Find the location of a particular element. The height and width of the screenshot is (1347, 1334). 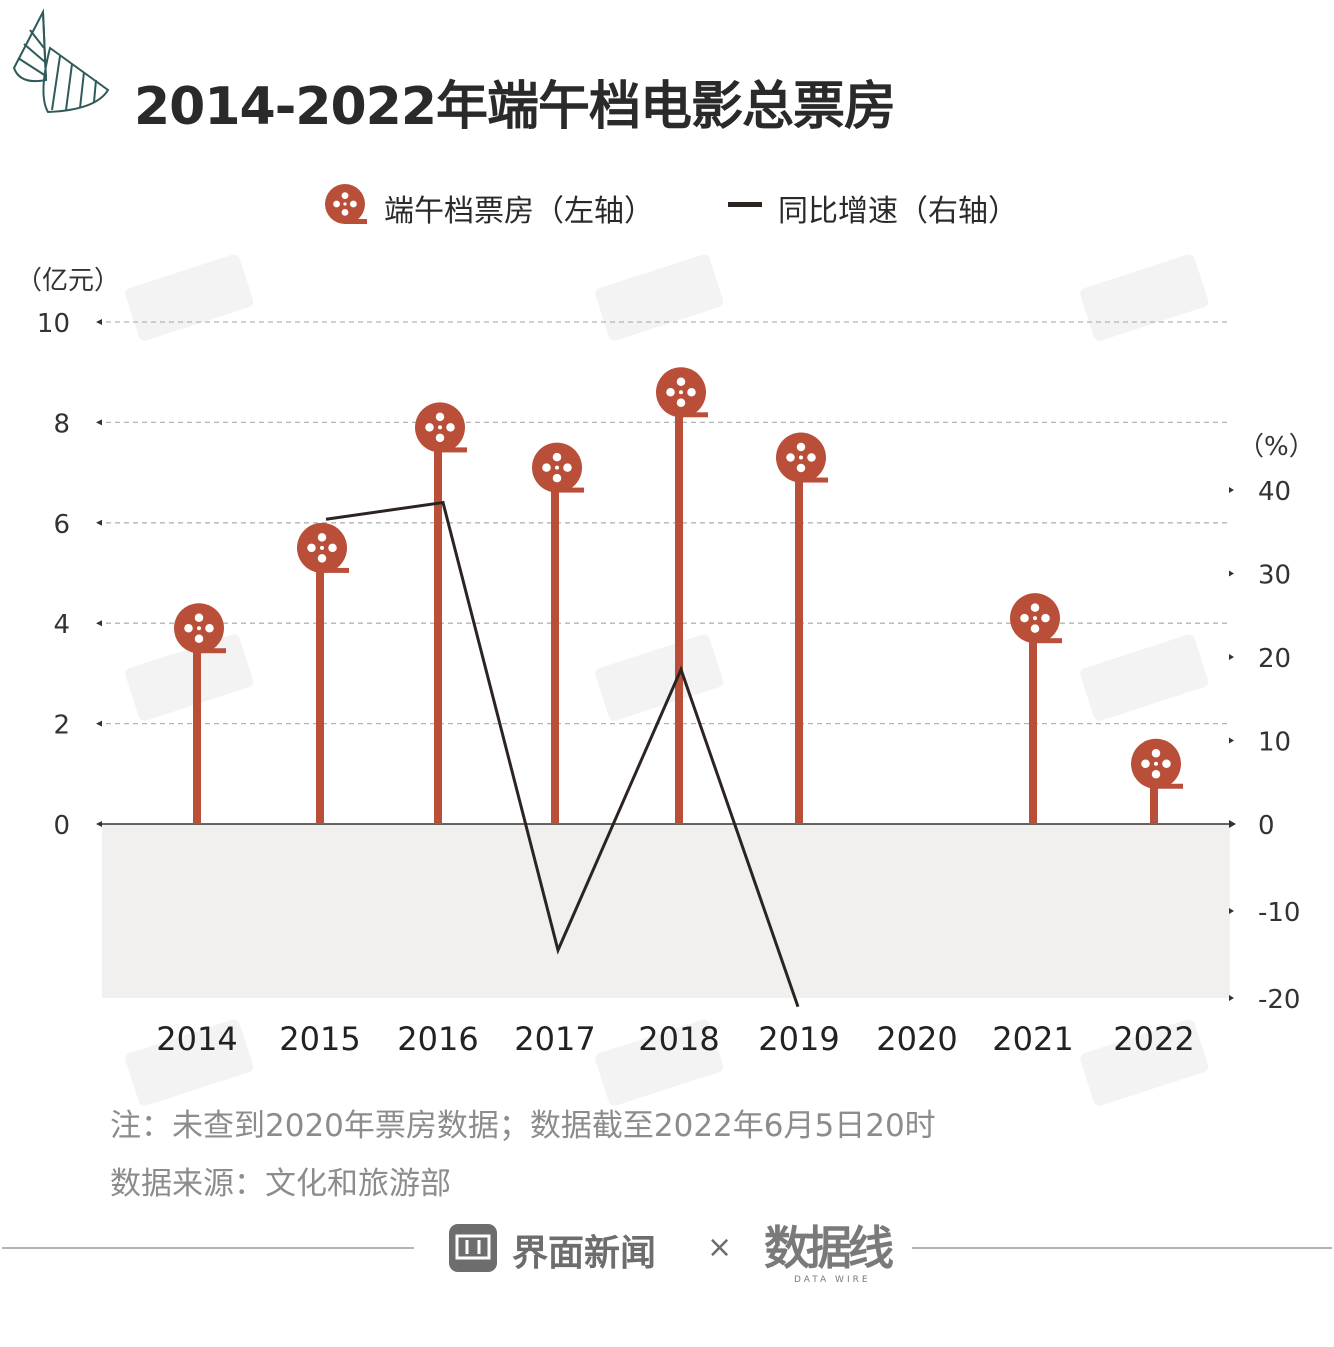

x-tick-label: 2018 is located at coordinates (678, 1039).